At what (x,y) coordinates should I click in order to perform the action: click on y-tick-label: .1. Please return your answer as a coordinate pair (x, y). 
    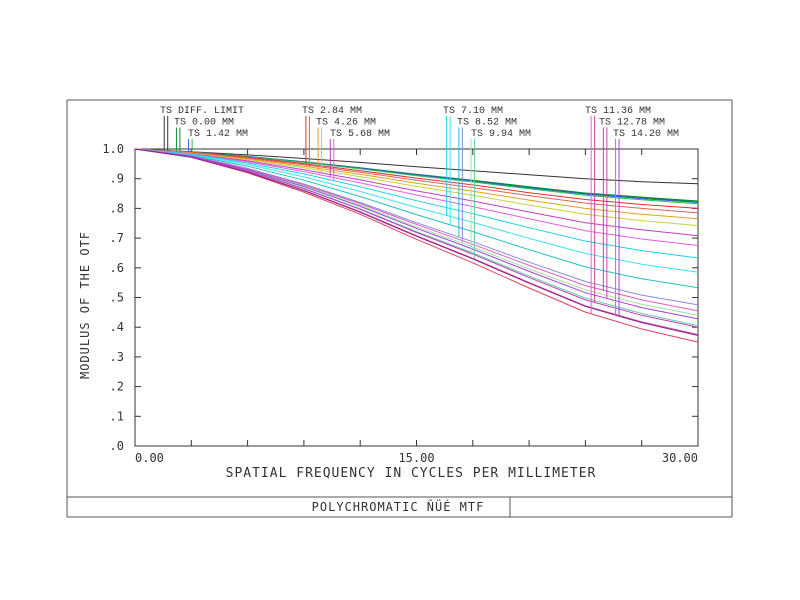
    Looking at the image, I should click on (117, 416).